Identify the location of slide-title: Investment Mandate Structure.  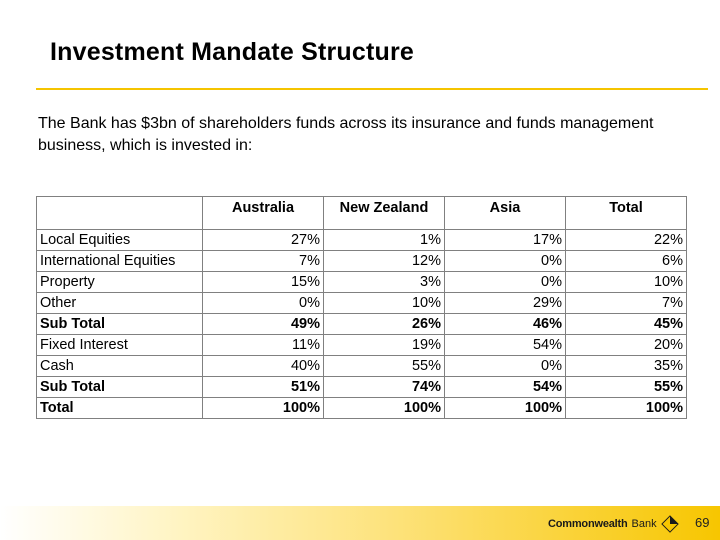
(232, 52).